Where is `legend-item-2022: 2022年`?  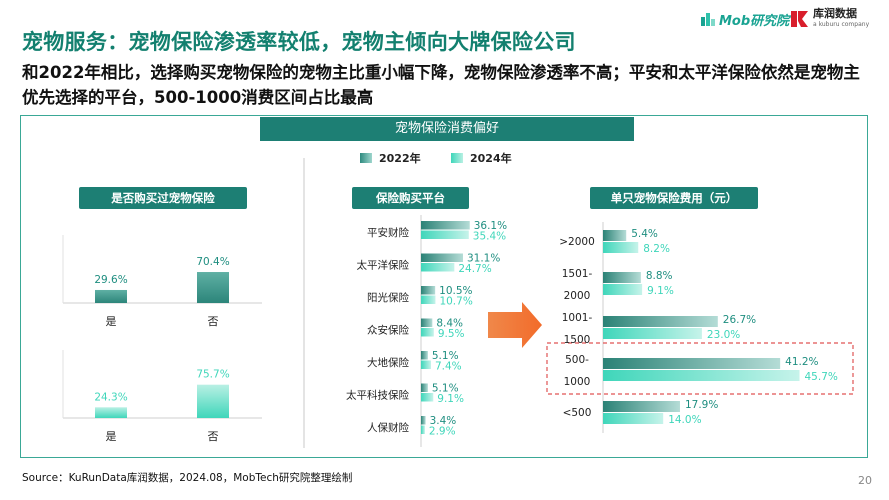
legend-item-2022: 2022年 is located at coordinates (390, 158).